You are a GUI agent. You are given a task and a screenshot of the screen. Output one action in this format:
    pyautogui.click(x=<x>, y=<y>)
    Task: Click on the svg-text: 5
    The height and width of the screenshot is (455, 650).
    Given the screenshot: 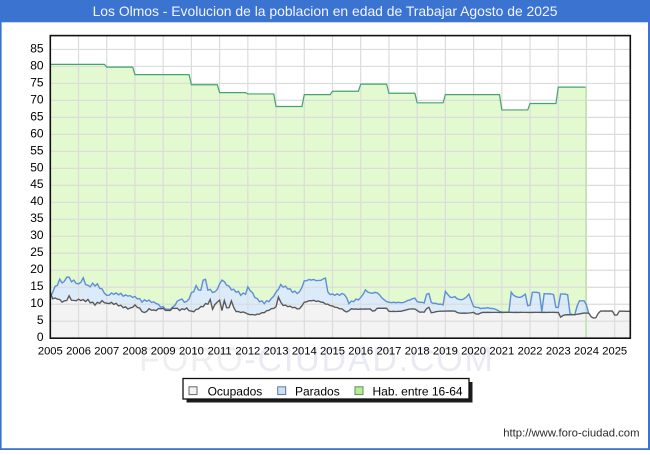 What is the action you would take?
    pyautogui.click(x=40, y=320)
    